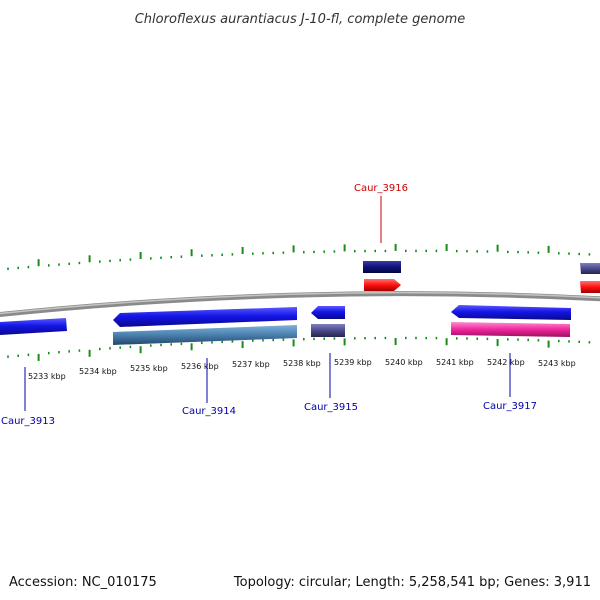  Describe the element at coordinates (33, 326) in the screenshot. I see `gene-caur-3913-arrow` at that location.